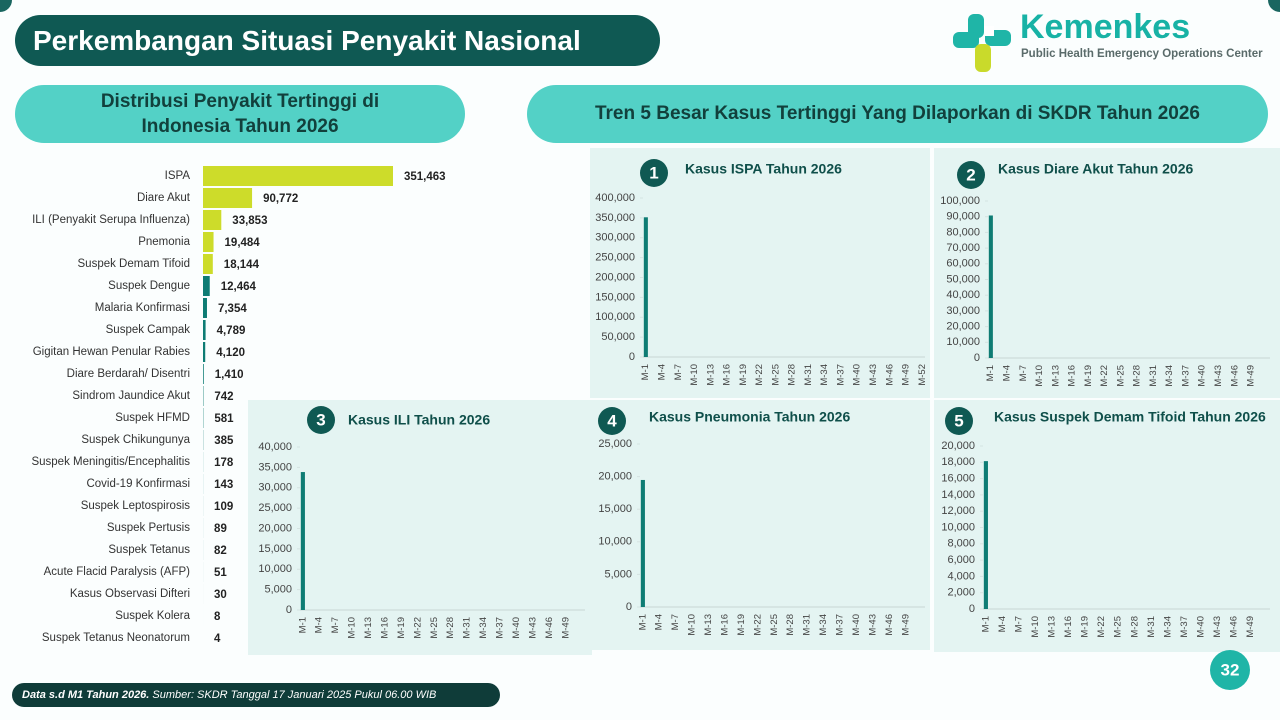 This screenshot has height=720, width=1280. I want to click on footer-note: Data s.d M1 Tahun 2026., so click(86, 695).